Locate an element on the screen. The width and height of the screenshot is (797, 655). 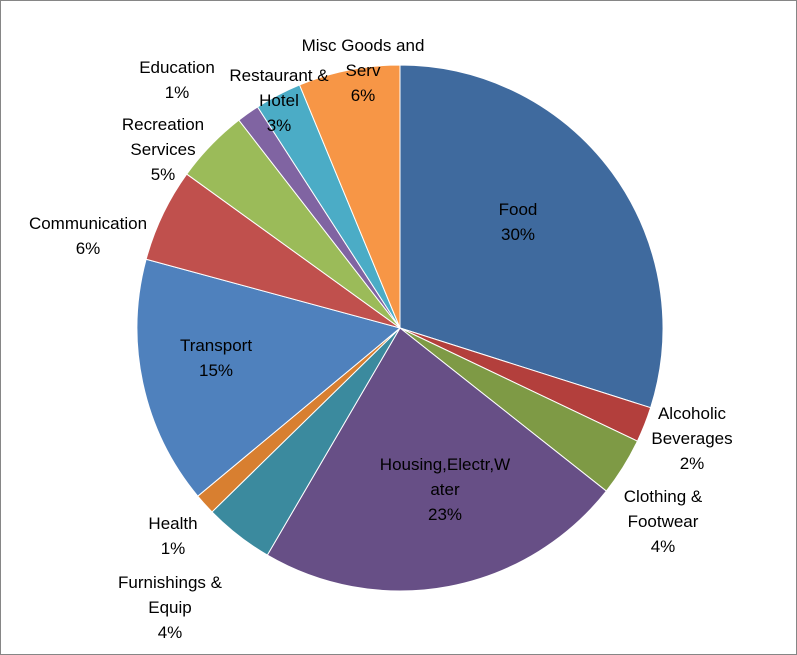
data-label-recreation-services: Recreation Services 5% is located at coordinates (163, 149).